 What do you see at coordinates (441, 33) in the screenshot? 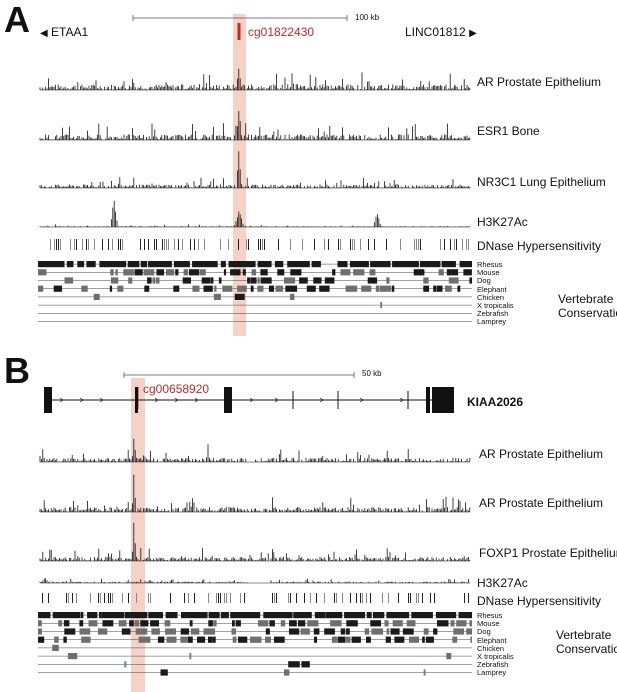
I see `panel-a-gene-right: LINC01812 ▶` at bounding box center [441, 33].